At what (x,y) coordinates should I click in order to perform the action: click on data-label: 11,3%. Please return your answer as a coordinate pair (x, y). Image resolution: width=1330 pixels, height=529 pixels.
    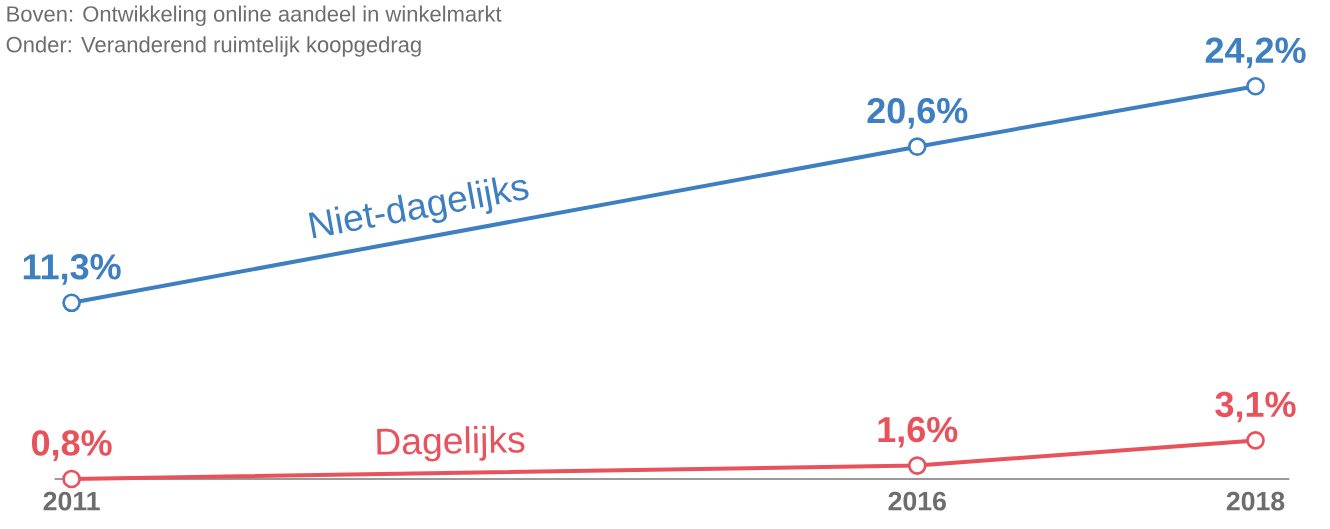
    Looking at the image, I should click on (72, 269).